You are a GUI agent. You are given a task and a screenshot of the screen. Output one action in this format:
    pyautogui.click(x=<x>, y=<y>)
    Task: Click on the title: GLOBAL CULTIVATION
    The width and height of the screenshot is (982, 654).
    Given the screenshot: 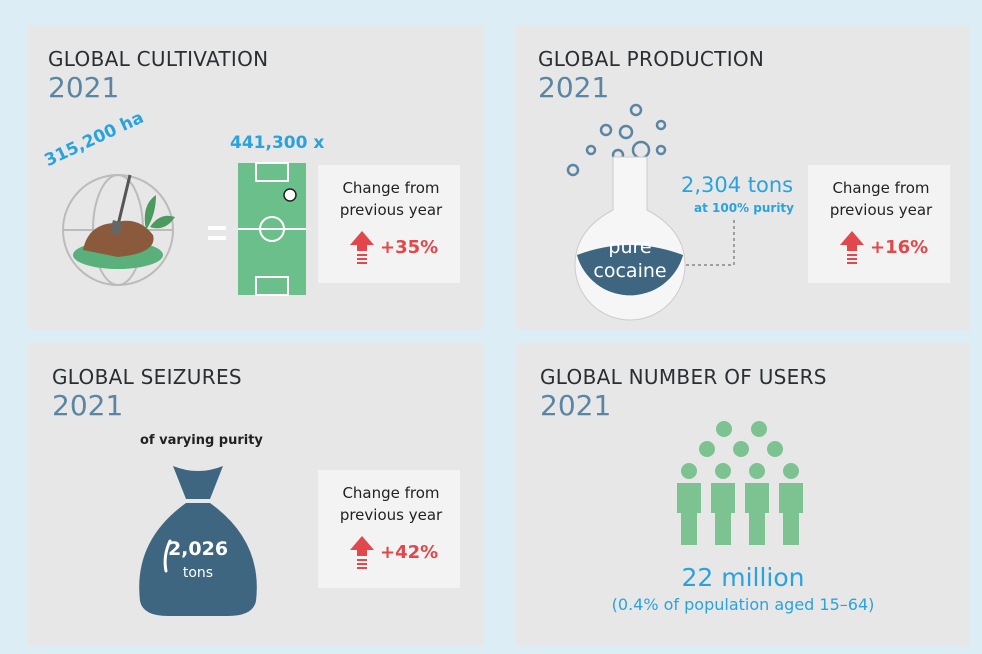 What is the action you would take?
    pyautogui.click(x=158, y=59)
    